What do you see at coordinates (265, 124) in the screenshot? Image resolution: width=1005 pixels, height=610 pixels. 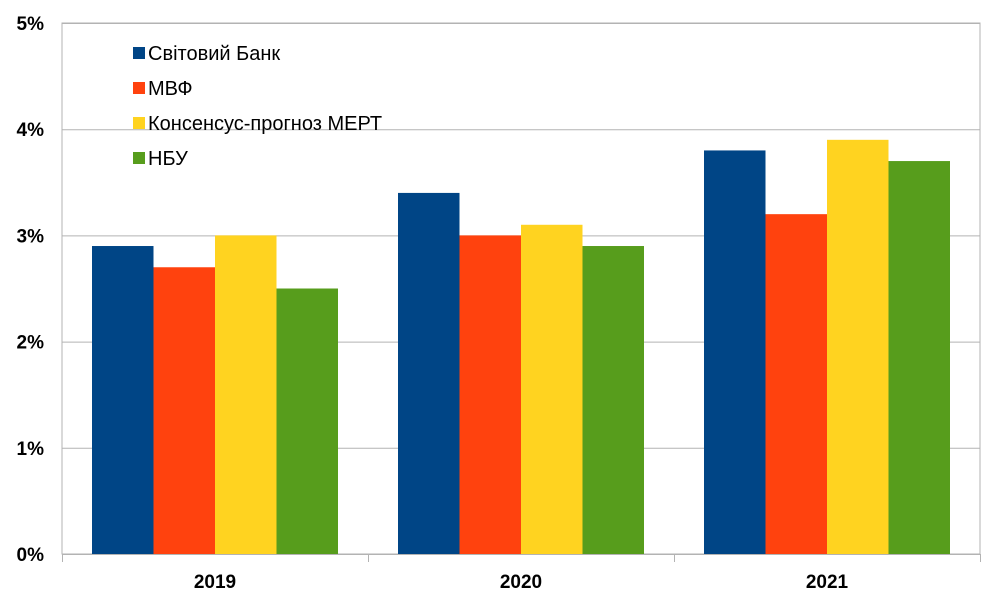 I see `legend-label: Консенсус-прогноз МЕРТ` at bounding box center [265, 124].